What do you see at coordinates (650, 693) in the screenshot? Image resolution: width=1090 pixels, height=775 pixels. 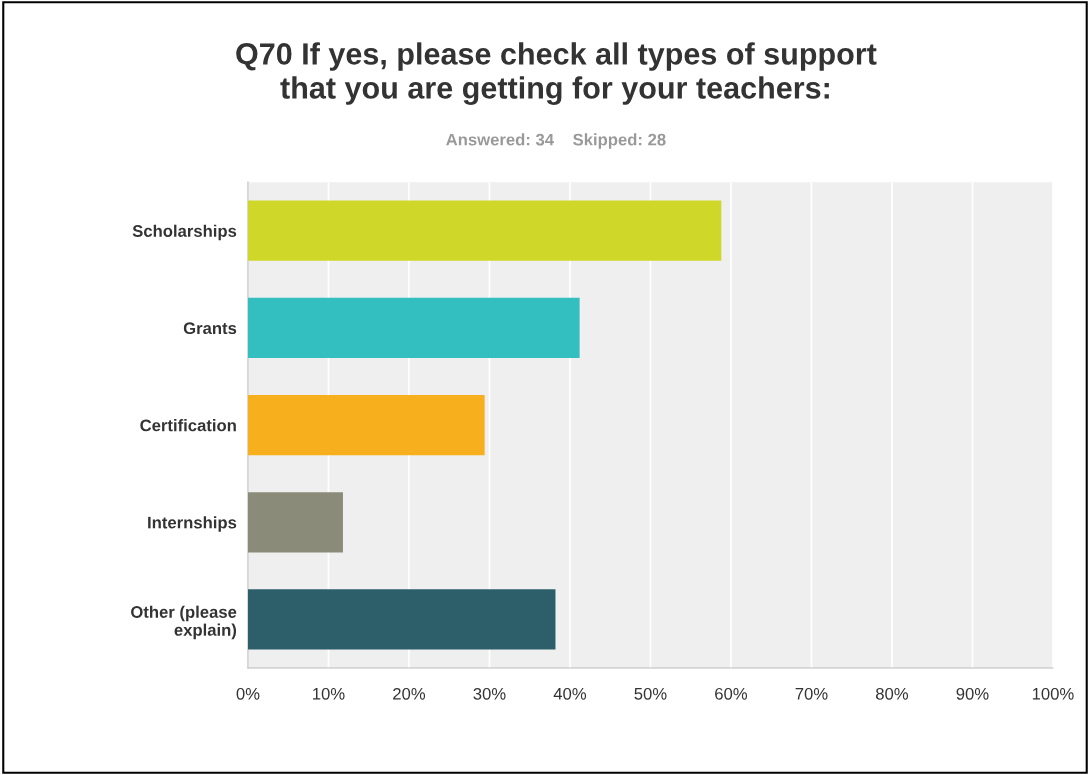 I see `x-tick-label: 50%` at bounding box center [650, 693].